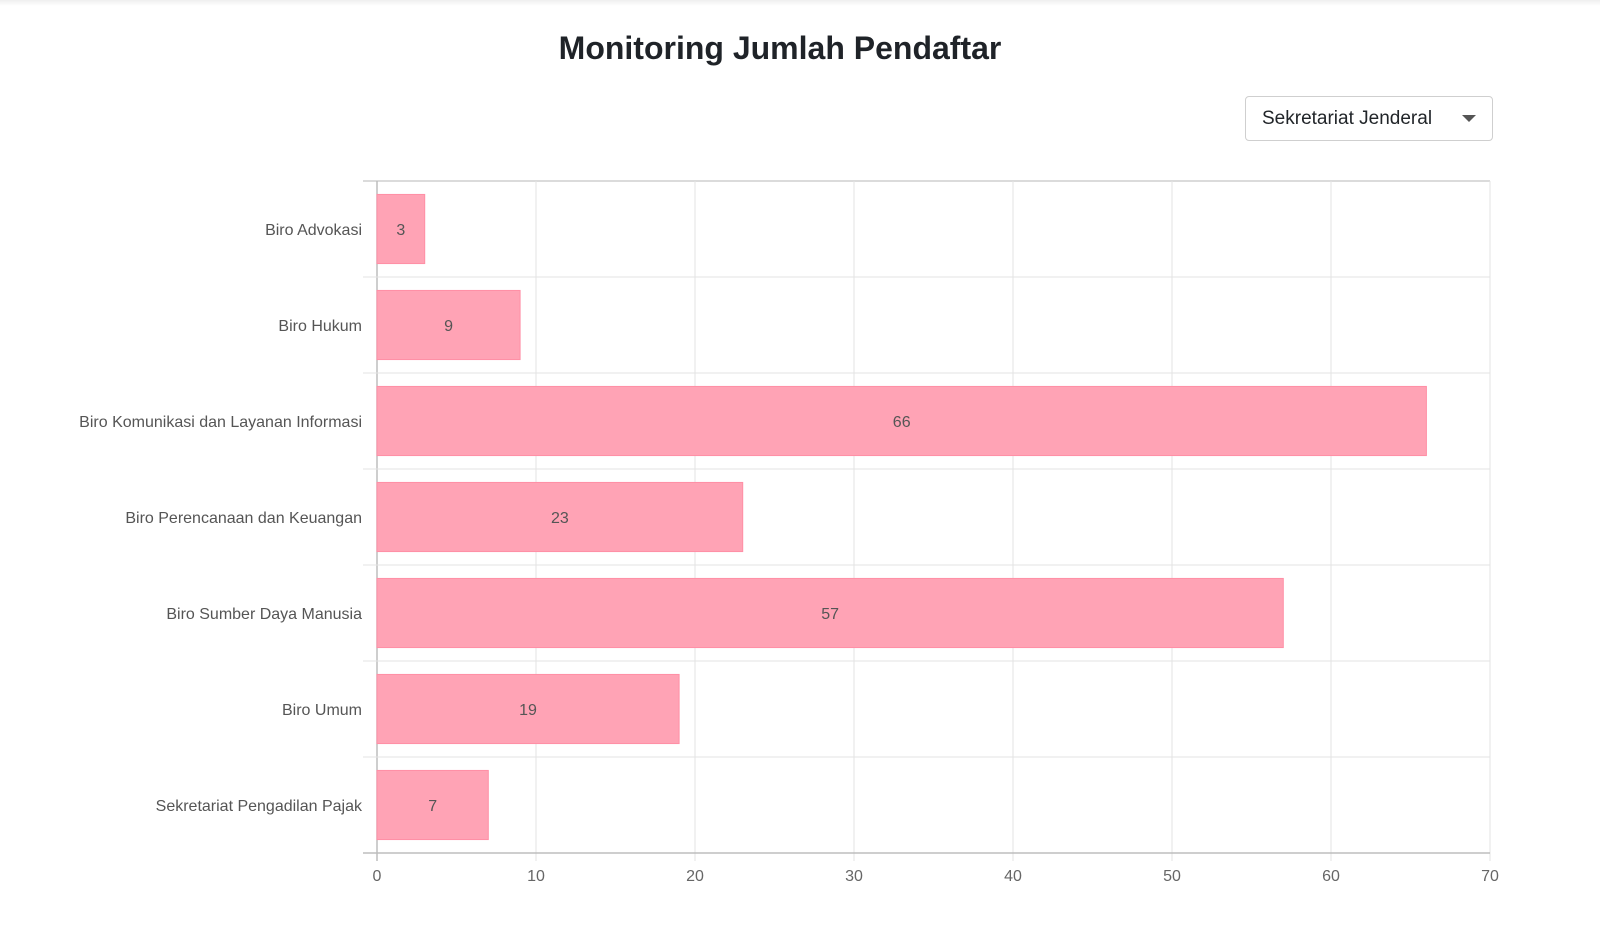  I want to click on top-strip, so click(800, 3).